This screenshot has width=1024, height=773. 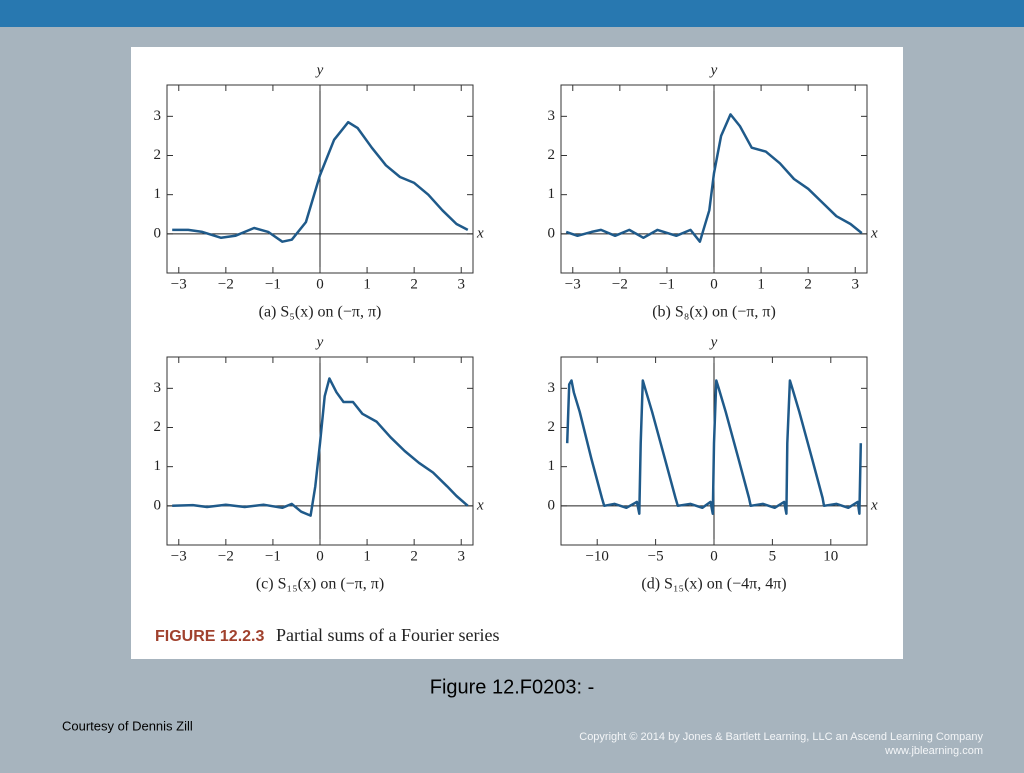 What do you see at coordinates (713, 584) in the screenshot?
I see `plot-caption: (d) S₁₅(x) on (−4π, 4π)` at bounding box center [713, 584].